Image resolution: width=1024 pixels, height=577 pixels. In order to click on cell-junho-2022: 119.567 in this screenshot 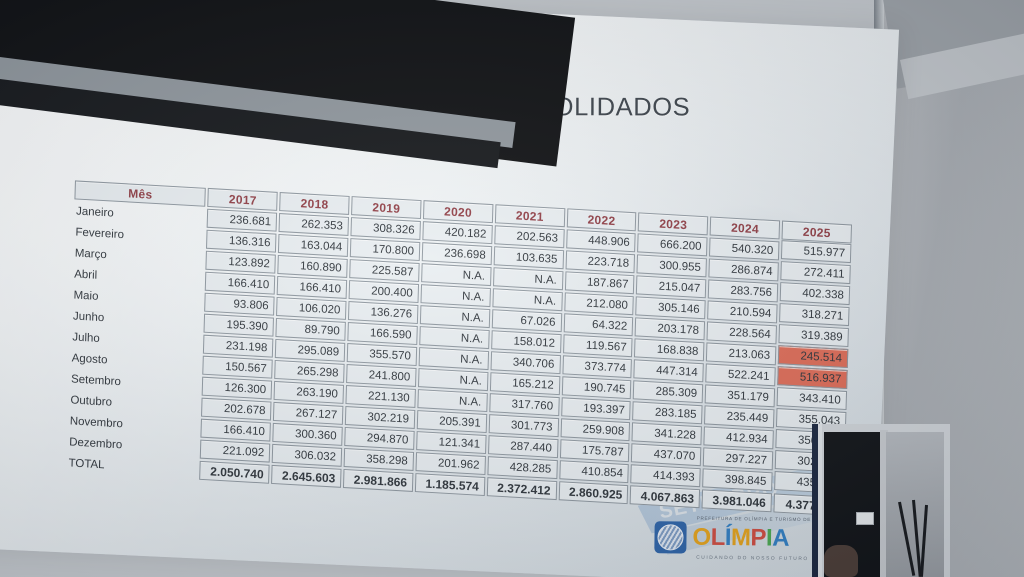, I will do `click(597, 346)`.